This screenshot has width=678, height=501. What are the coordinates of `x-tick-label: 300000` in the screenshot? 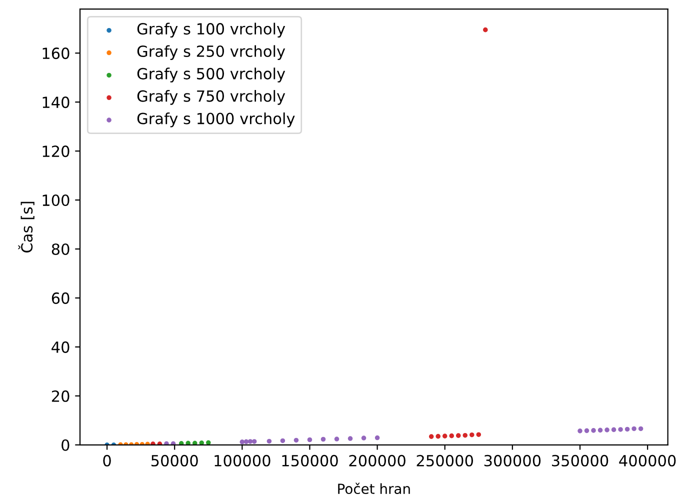 It's located at (512, 460).